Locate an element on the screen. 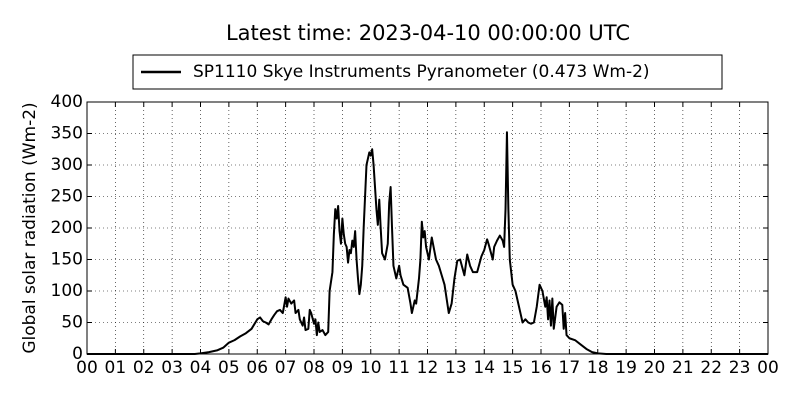 Image resolution: width=800 pixels, height=400 pixels. x-tick-label: 18 is located at coordinates (598, 368).